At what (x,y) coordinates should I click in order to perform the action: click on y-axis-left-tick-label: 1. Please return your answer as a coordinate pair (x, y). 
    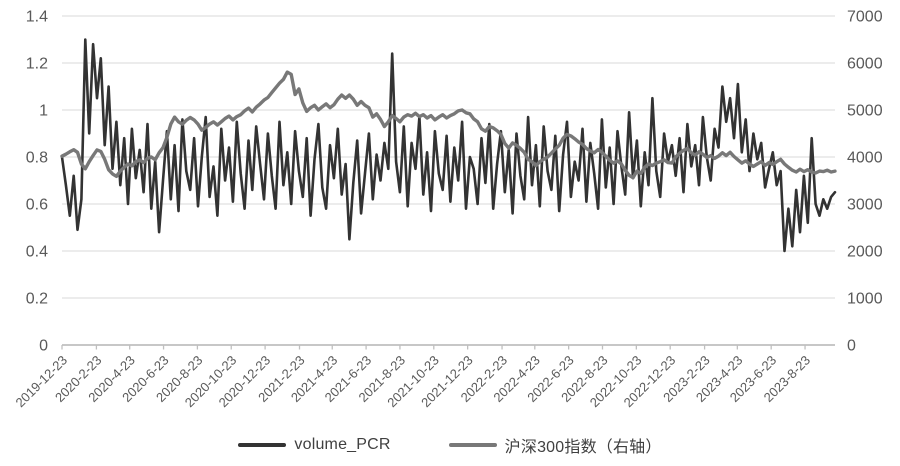
    Looking at the image, I should click on (43, 111).